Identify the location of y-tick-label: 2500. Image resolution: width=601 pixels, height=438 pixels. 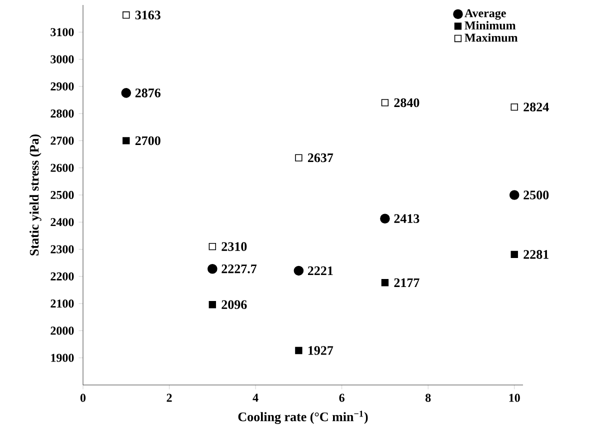
(62, 195).